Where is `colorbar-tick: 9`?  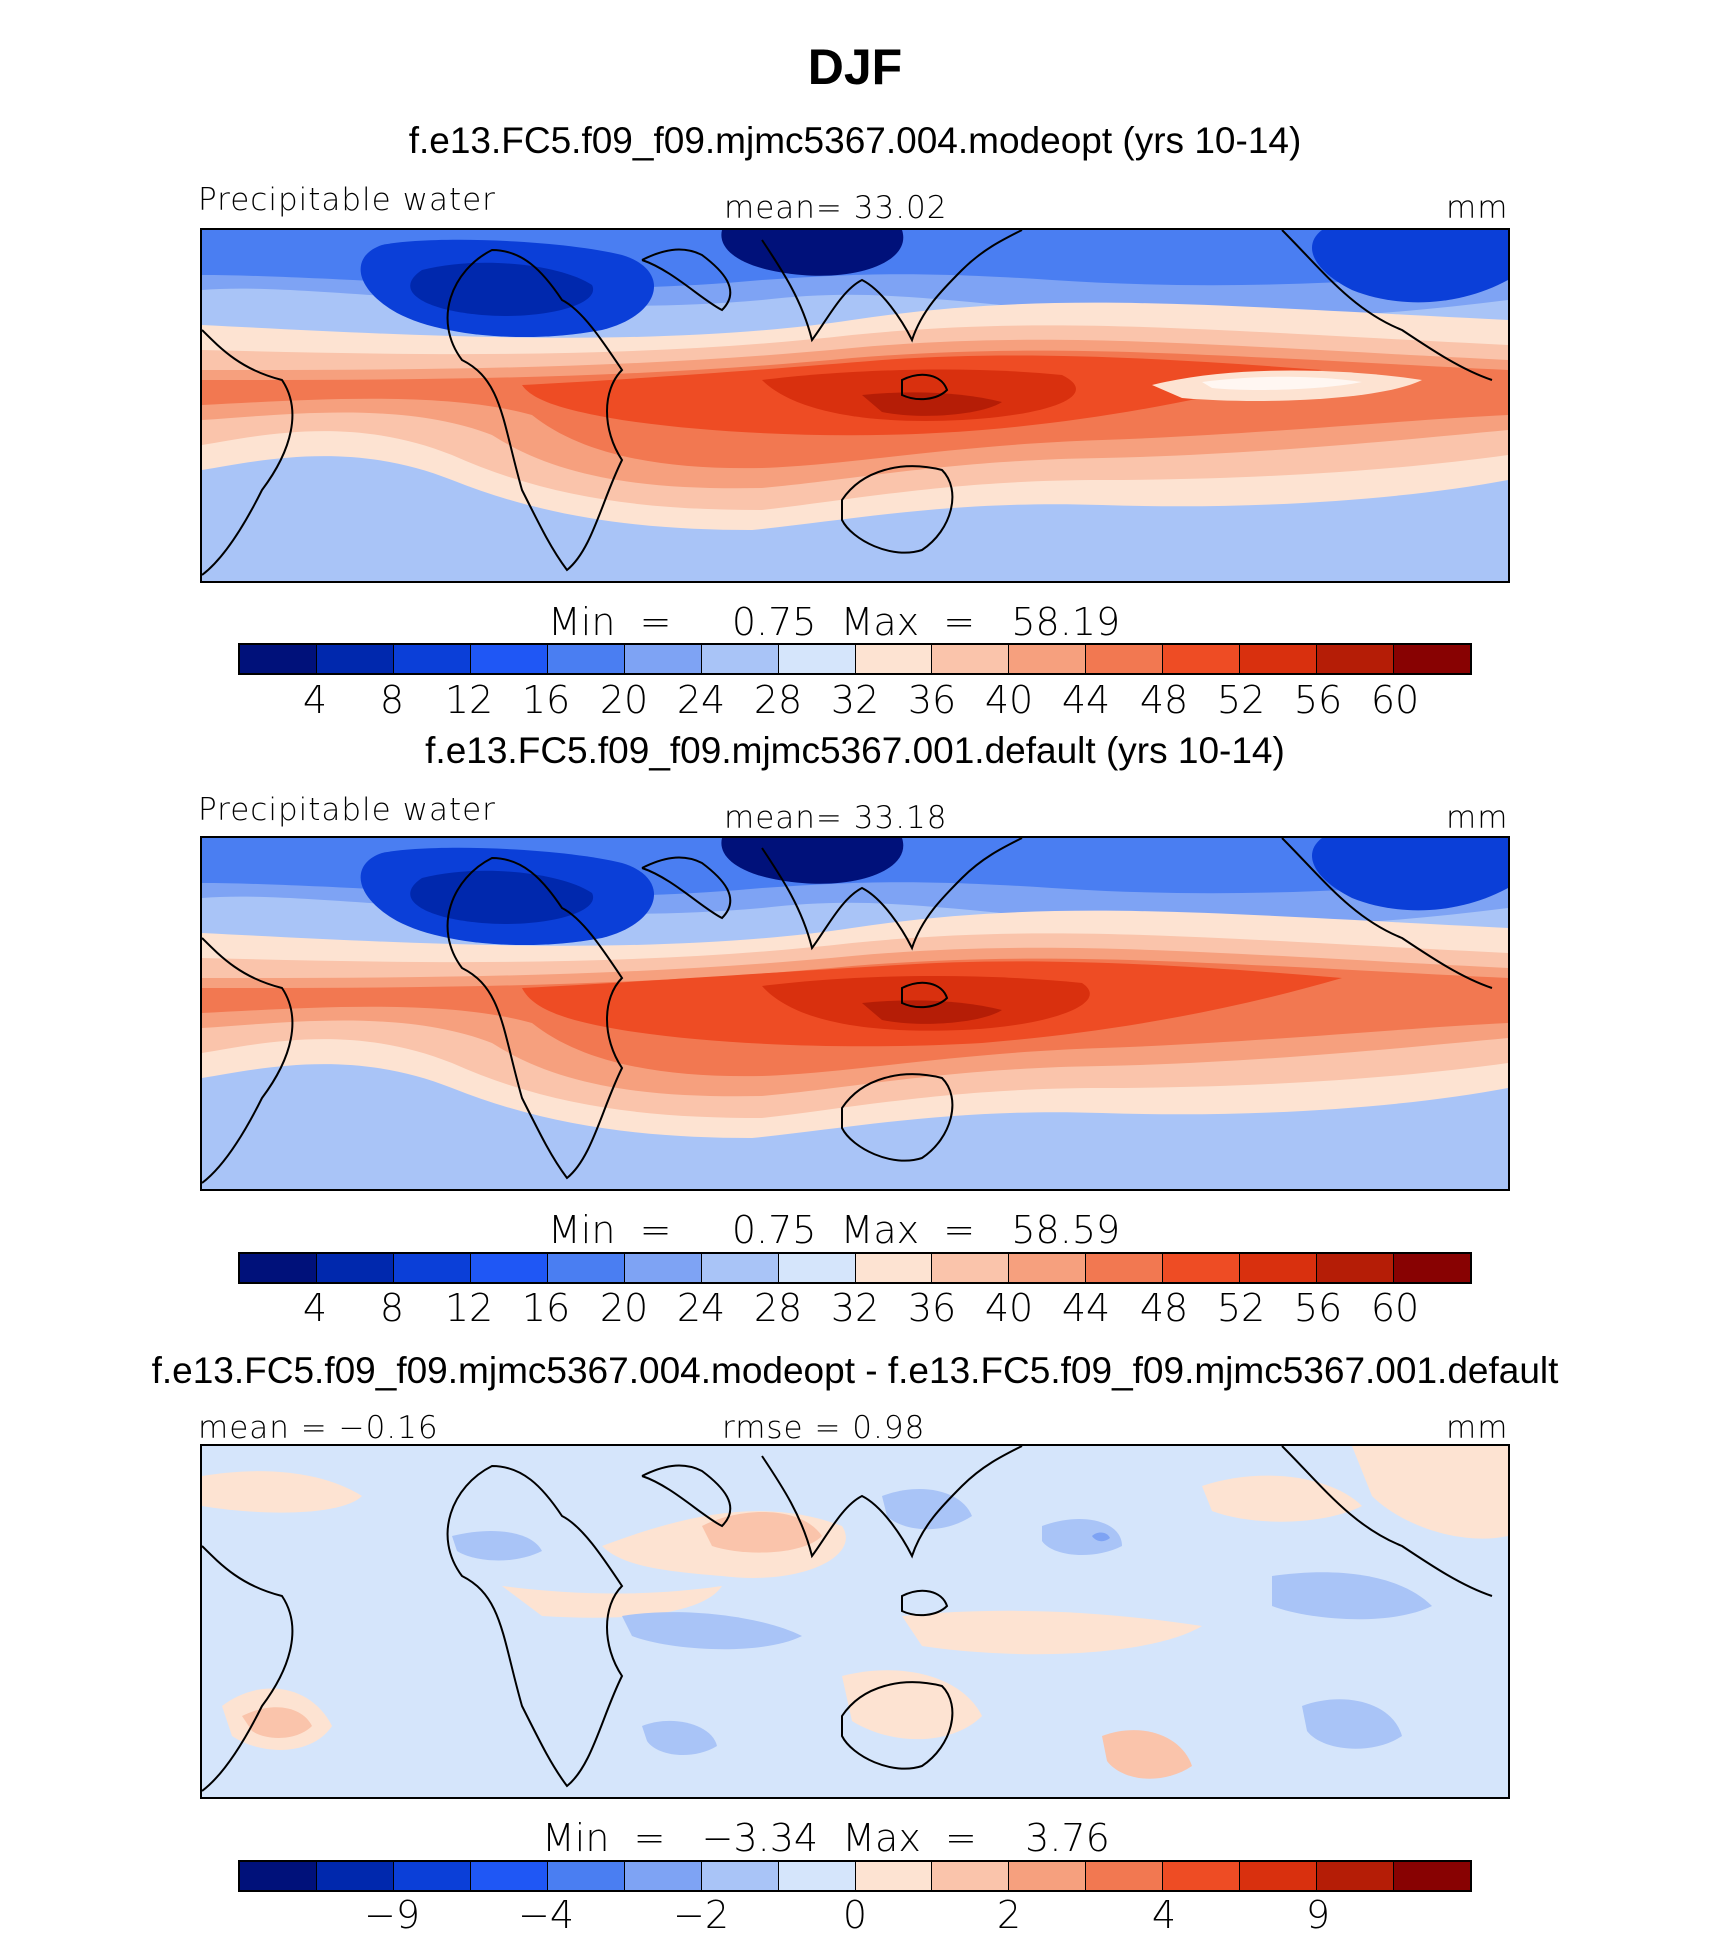
colorbar-tick: 9 is located at coordinates (1318, 1915).